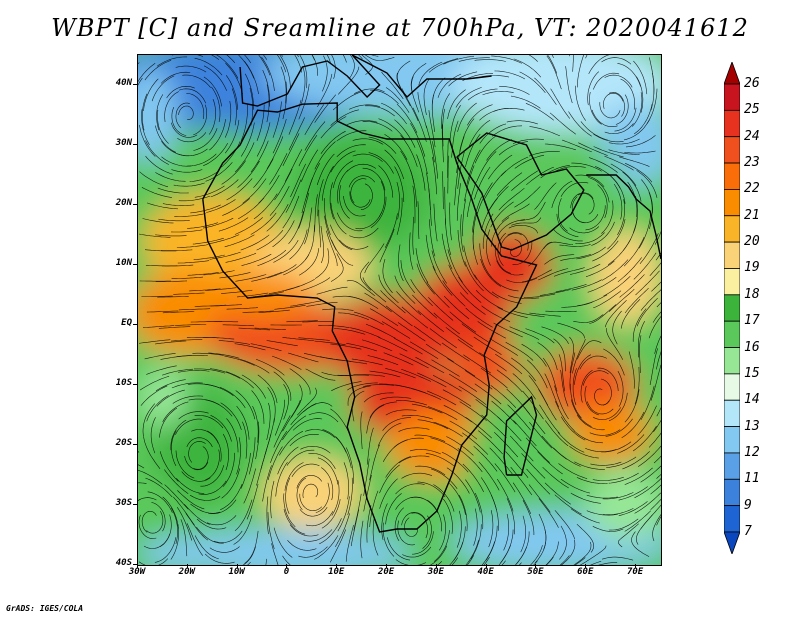 The height and width of the screenshot is (618, 800). Describe the element at coordinates (123, 203) in the screenshot. I see `lat-tick-label: 20N` at that location.